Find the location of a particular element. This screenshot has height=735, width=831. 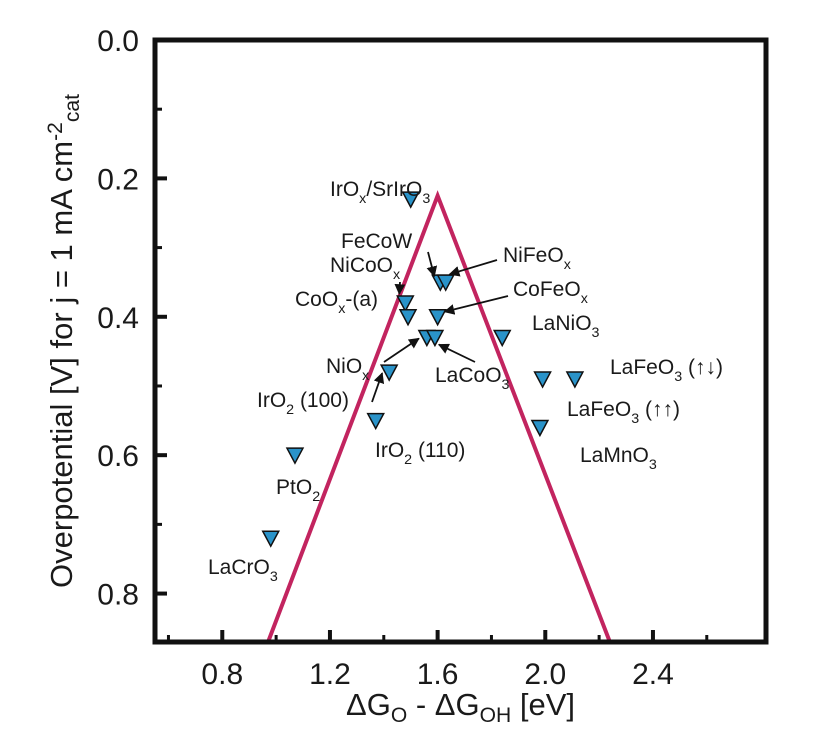

leader-arrow-nio-x is located at coordinates (401, 350).